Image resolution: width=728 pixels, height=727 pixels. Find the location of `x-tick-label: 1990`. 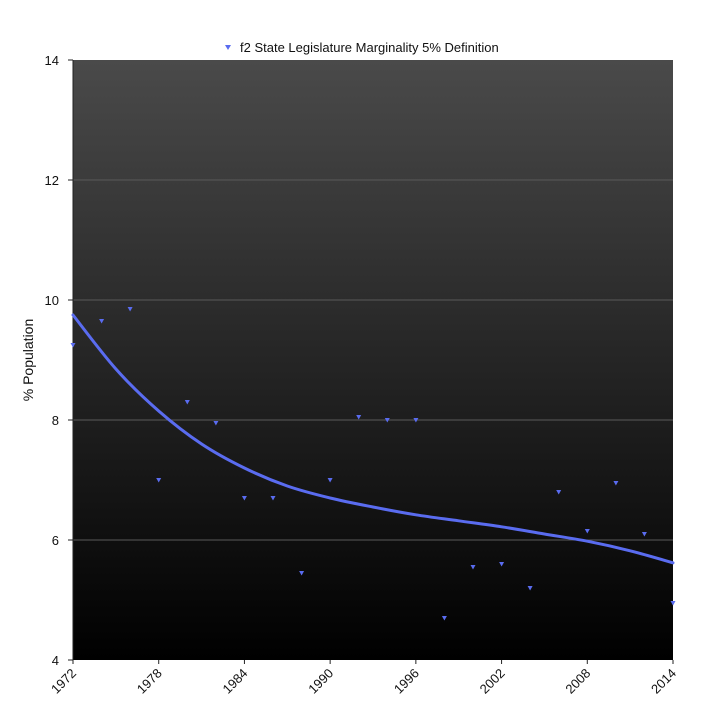

x-tick-label: 1990 is located at coordinates (320, 681).